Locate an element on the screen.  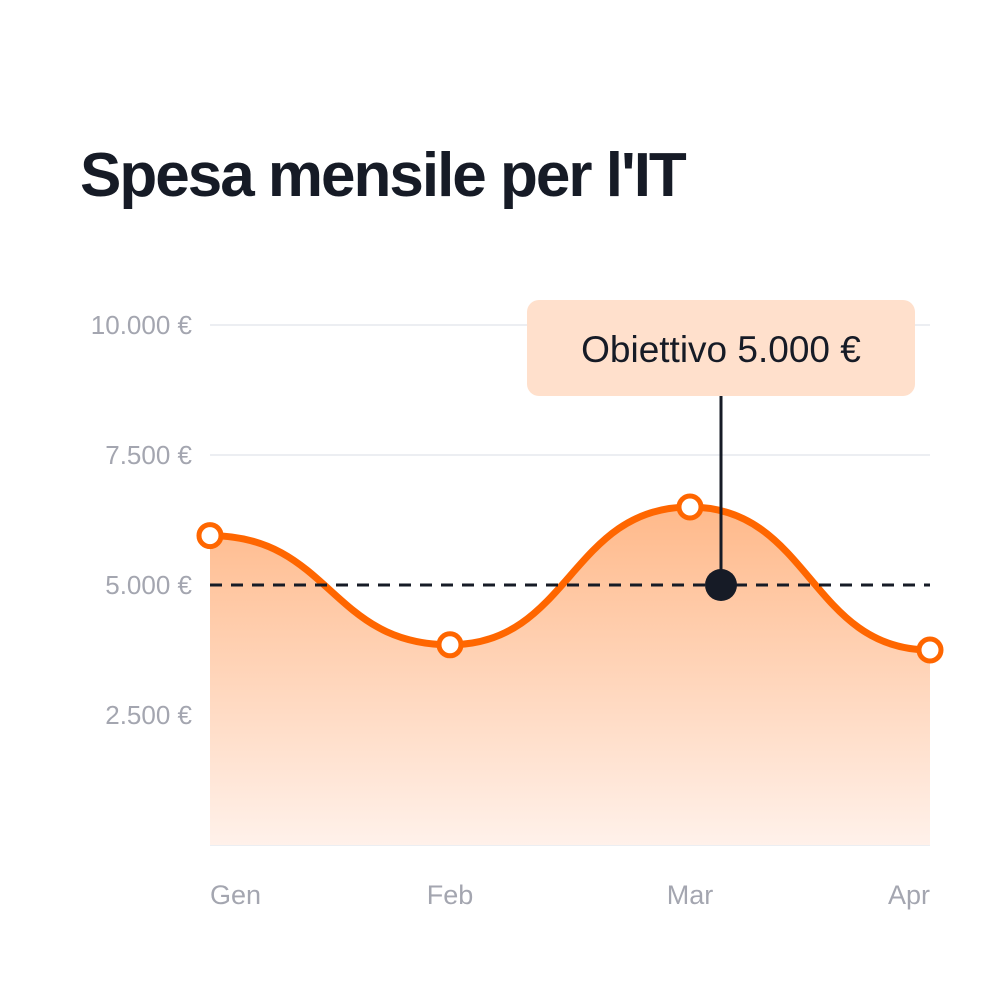
y-tick-label: 7.500 € is located at coordinates (148, 455).